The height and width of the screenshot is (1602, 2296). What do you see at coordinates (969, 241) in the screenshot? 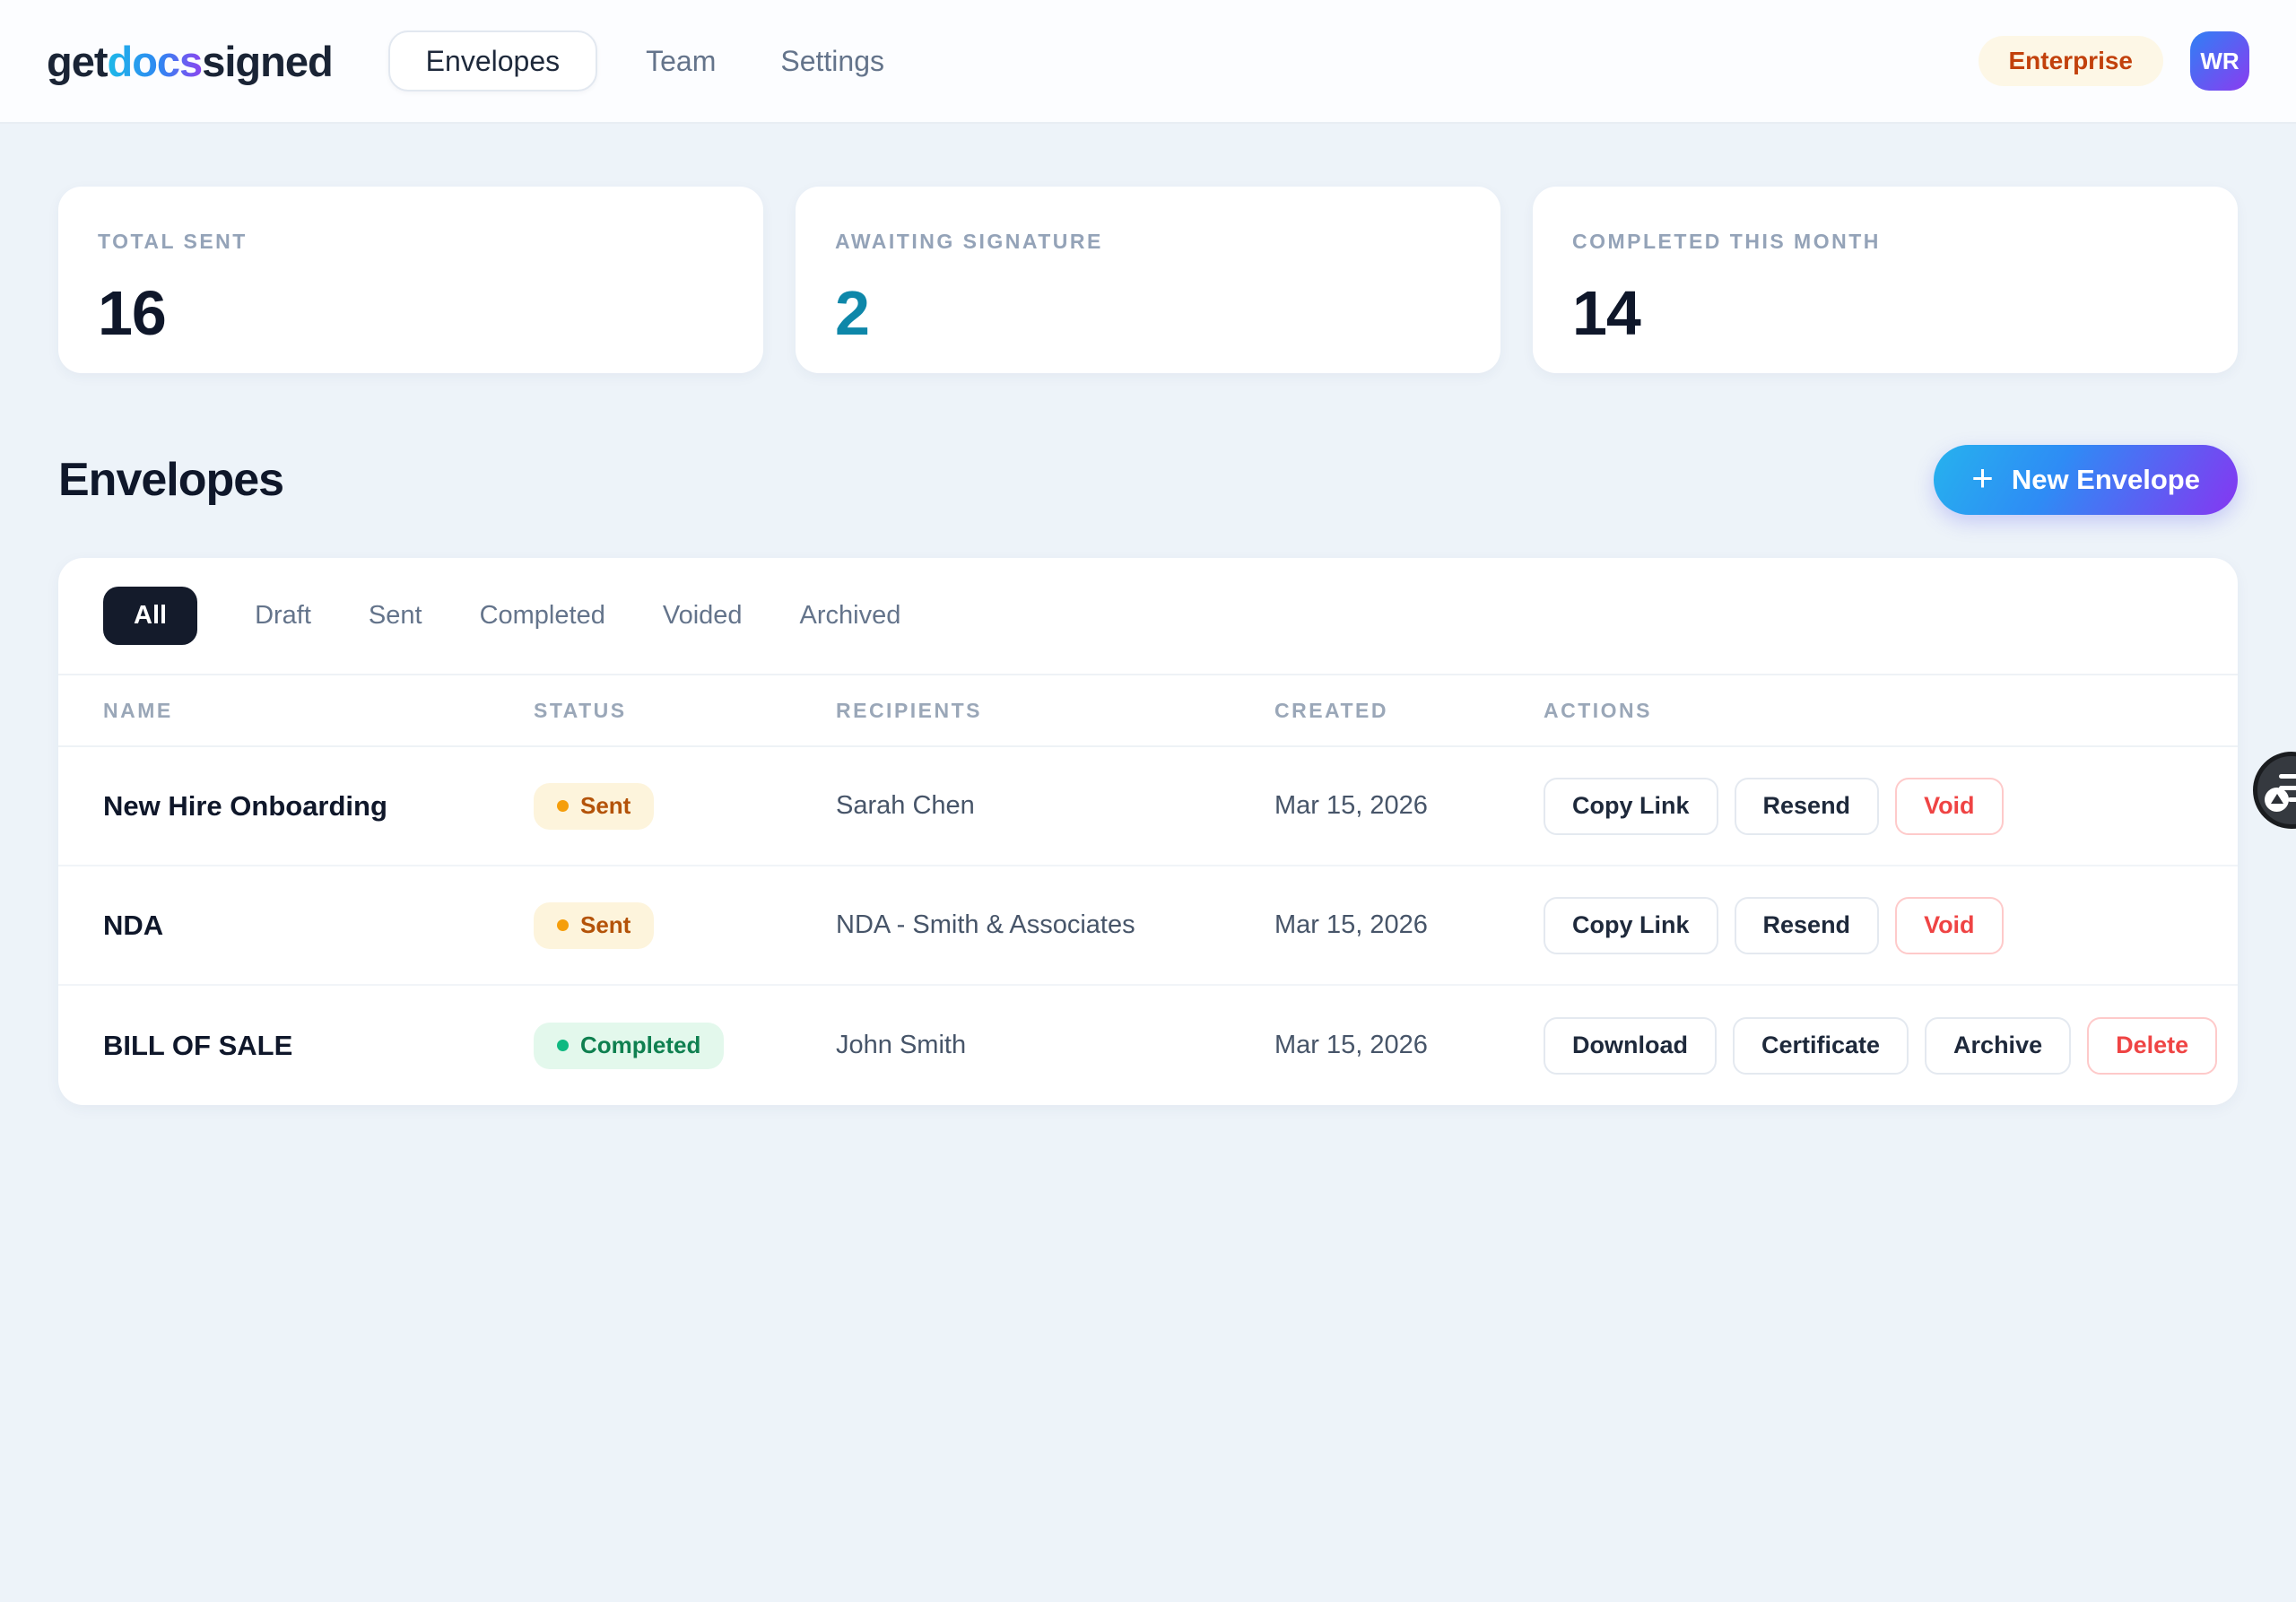
I see `stat-label: AWAITING SIGNATURE` at bounding box center [969, 241].